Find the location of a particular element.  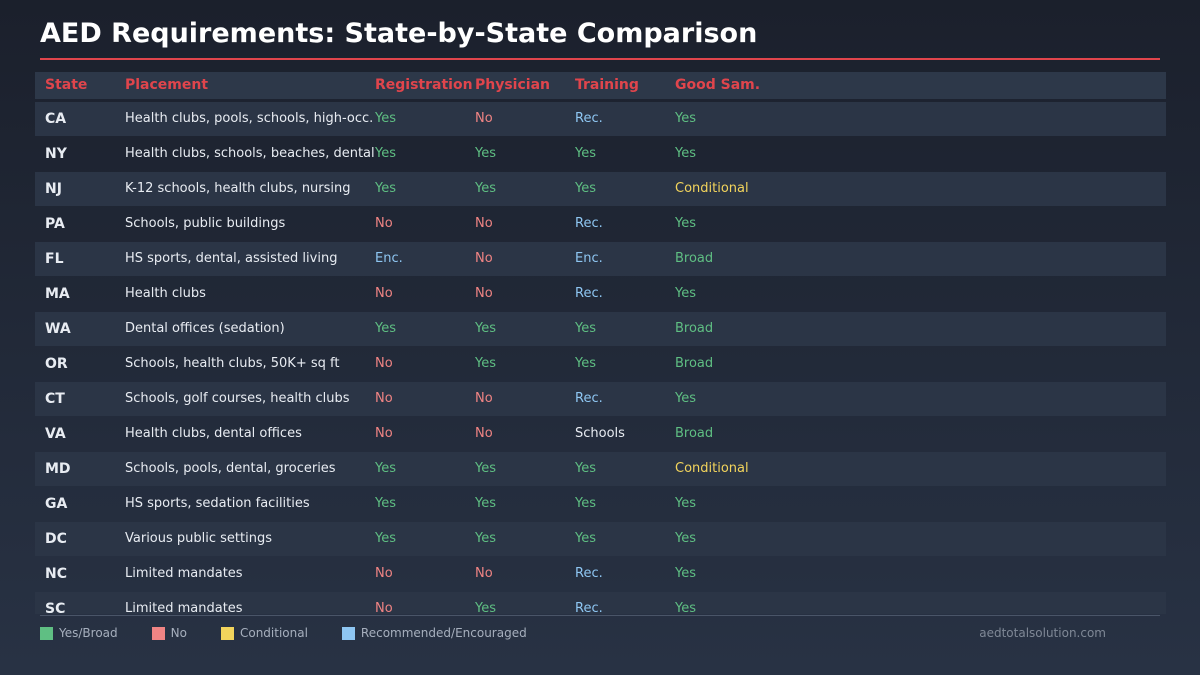

table-row: NC Limited mandates No No Rec. Yes is located at coordinates (600, 574).